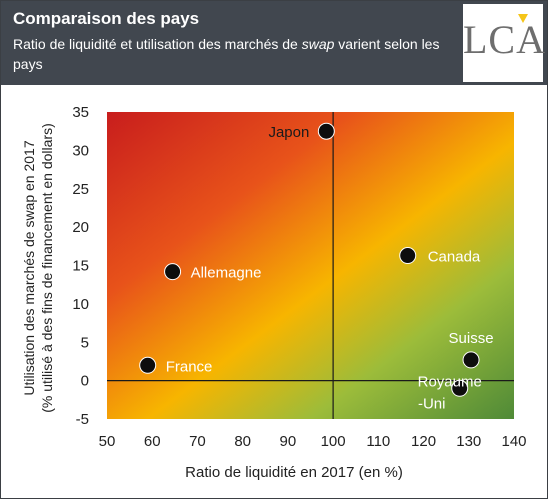 The height and width of the screenshot is (499, 548). What do you see at coordinates (85, 342) in the screenshot?
I see `y-tick-label: 5` at bounding box center [85, 342].